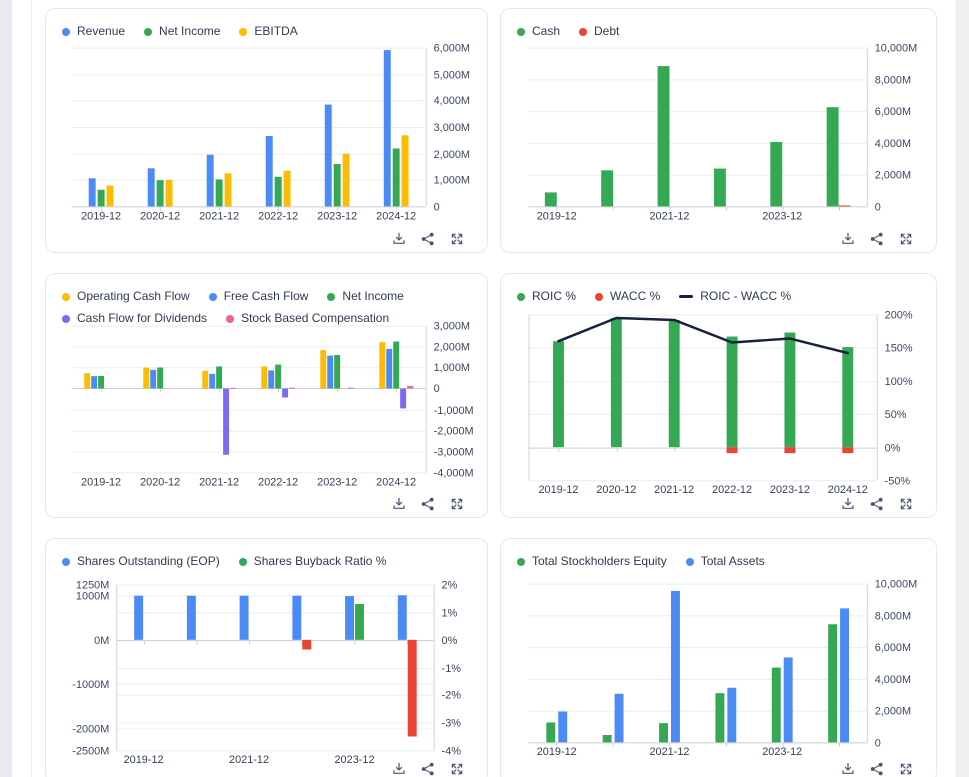  What do you see at coordinates (312, 561) in the screenshot?
I see `legend-item-shares-buyback-ratio: Shares Buyback Ratio %` at bounding box center [312, 561].